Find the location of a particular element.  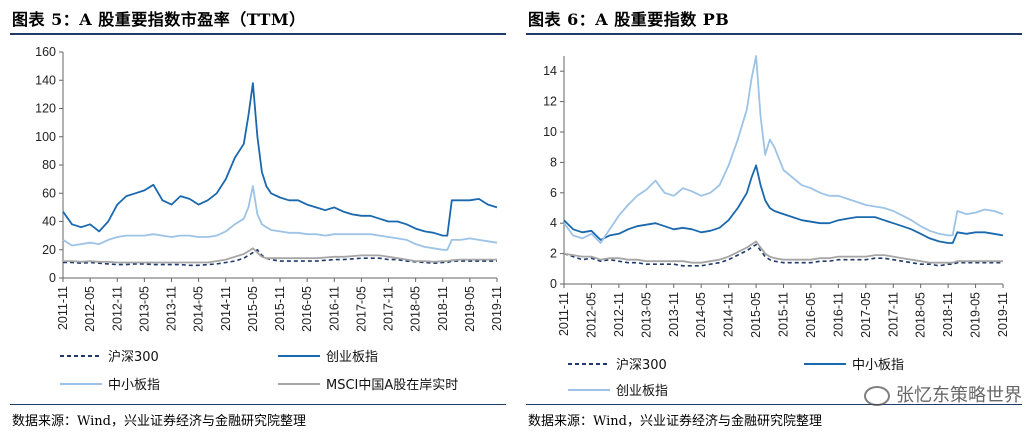

y-tick-label: 160 is located at coordinates (45, 52).